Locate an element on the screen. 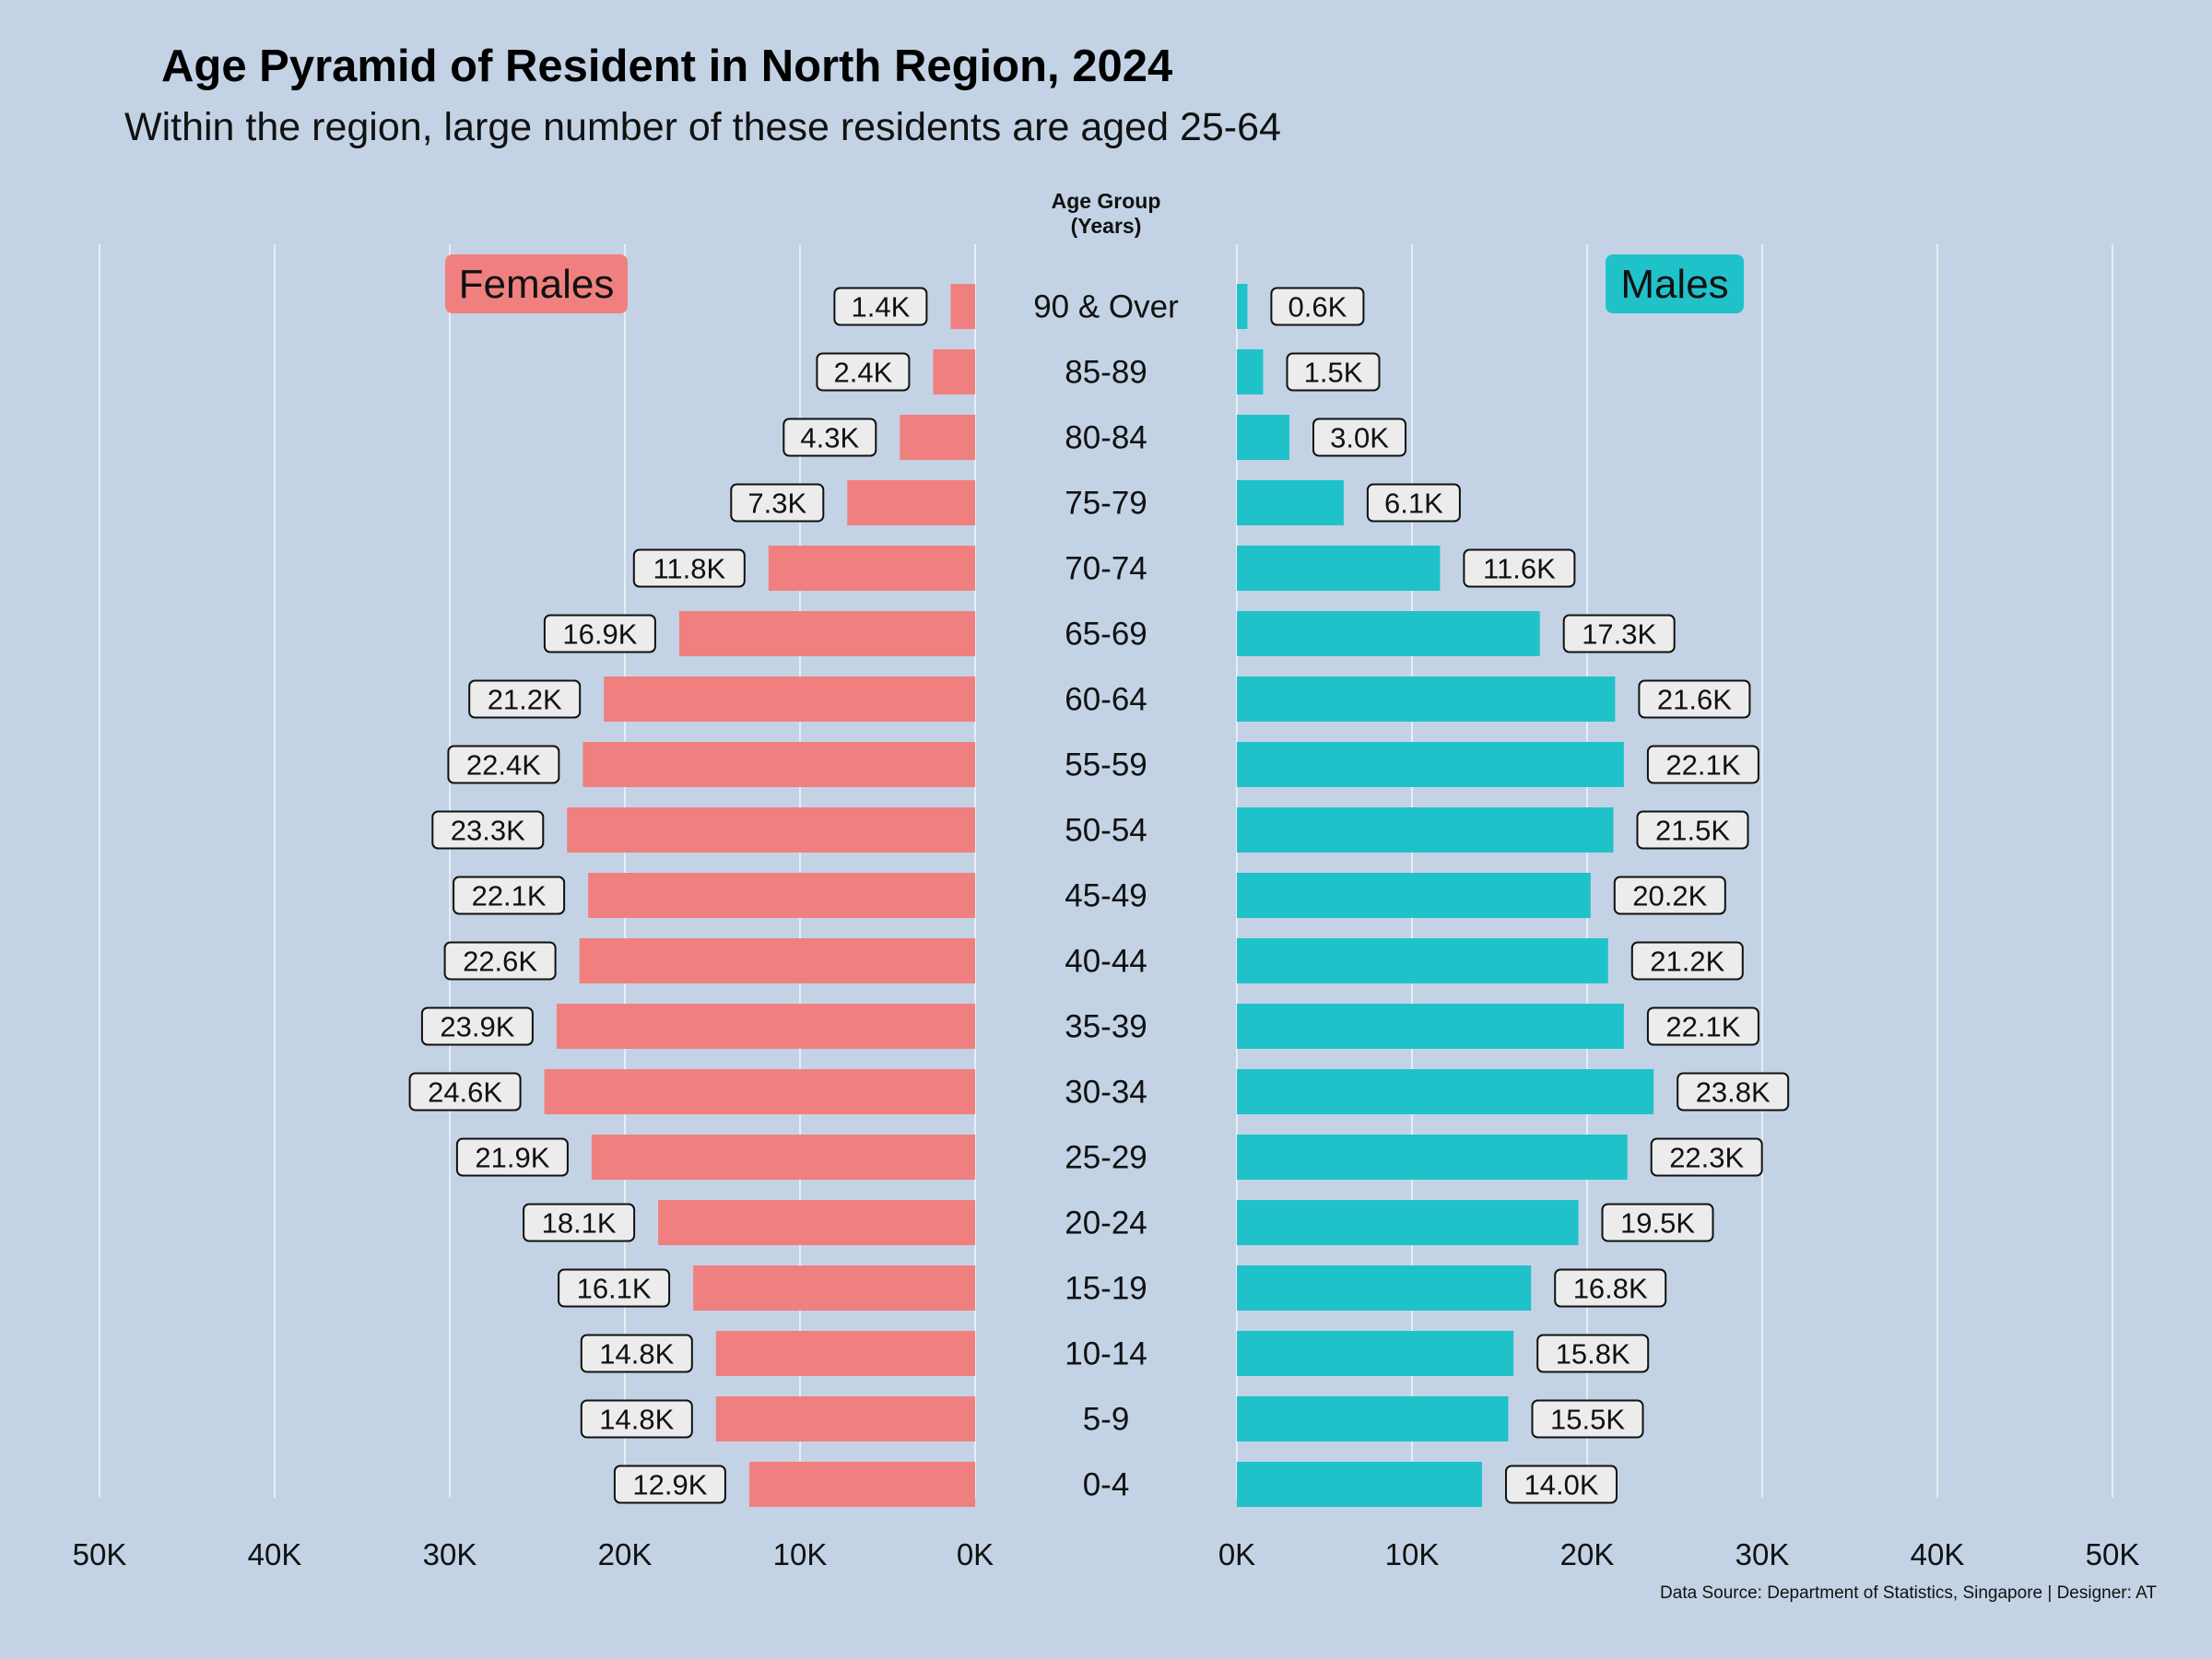 This screenshot has width=2212, height=1659. age-group-label: 85-89 is located at coordinates (1106, 373).